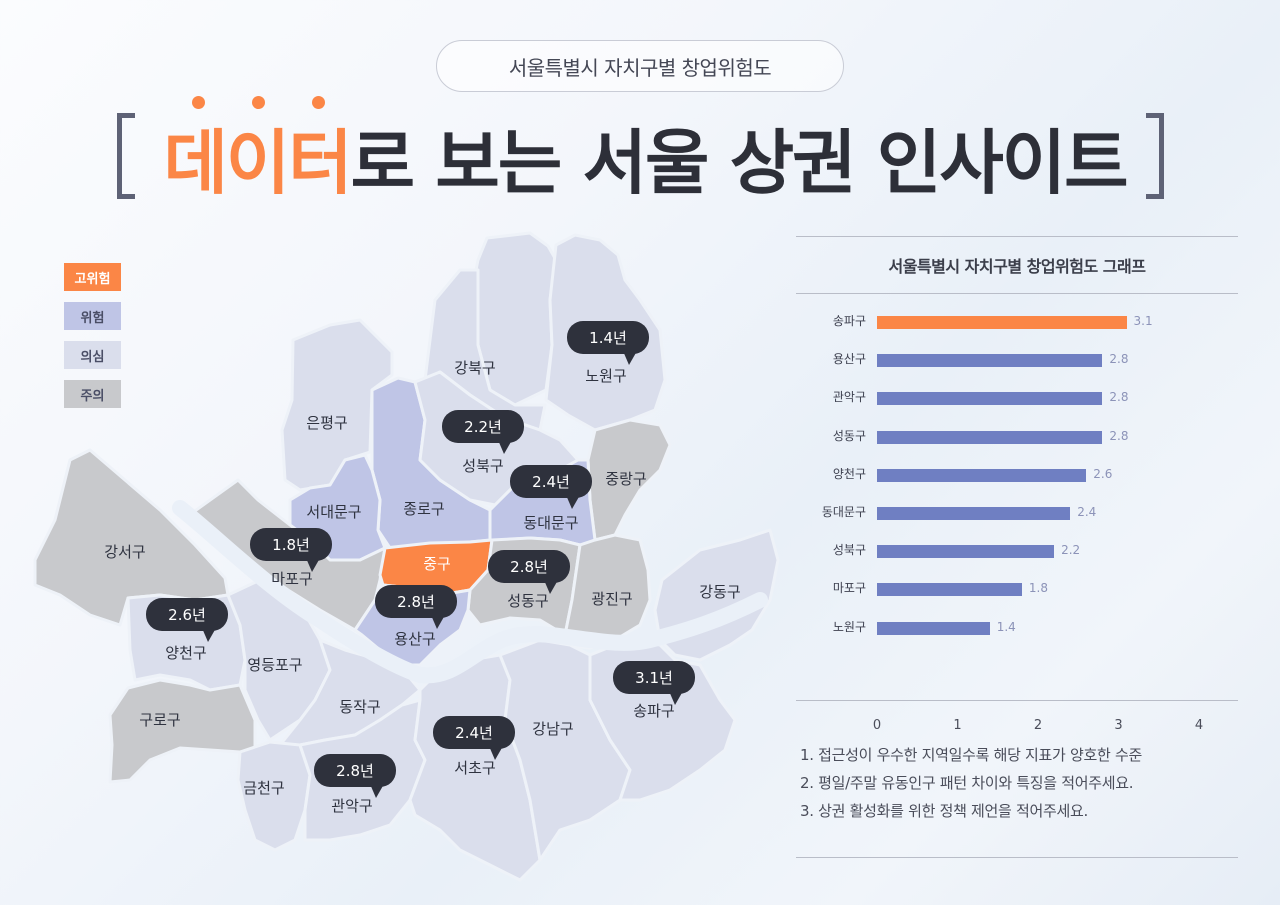  Describe the element at coordinates (1017, 266) in the screenshot. I see `chart-title: 서울특별시 자치구별 창업위험도 그래프` at that location.